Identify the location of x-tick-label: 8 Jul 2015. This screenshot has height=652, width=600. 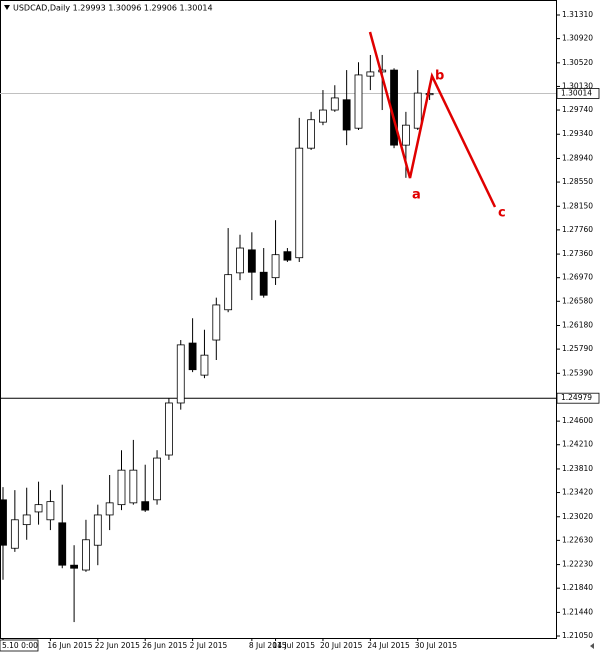
(268, 645).